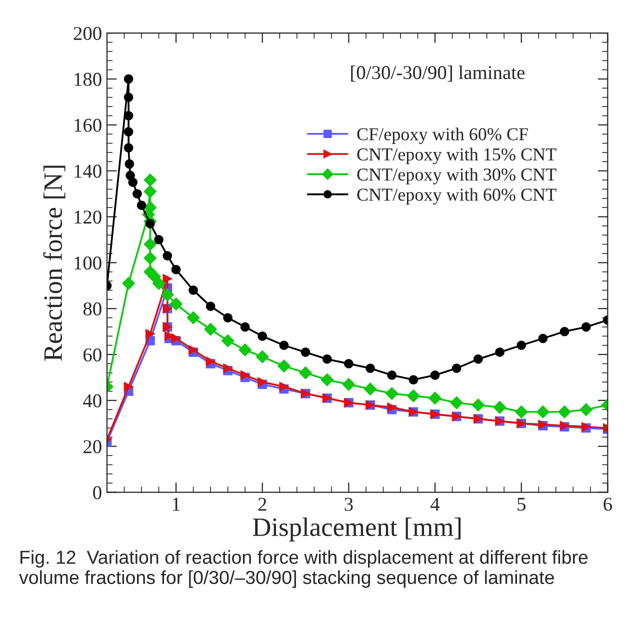 The height and width of the screenshot is (636, 633). I want to click on x-tick-label: 3, so click(348, 504).